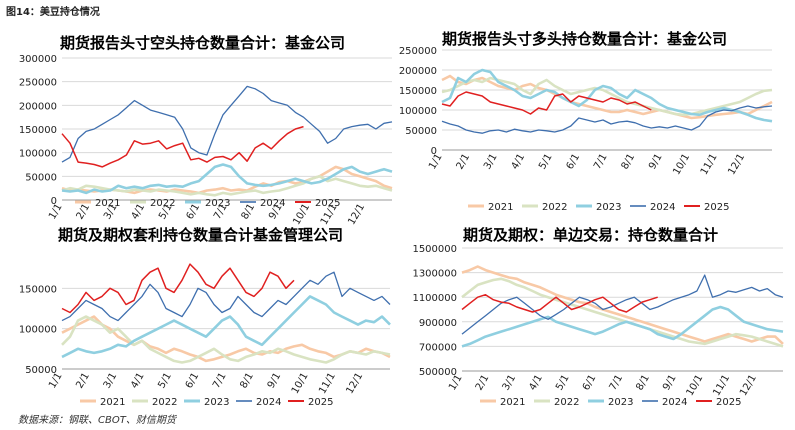  I want to click on data-source-note: 数据来源：钢联、CBOT、财信期货, so click(97, 420).